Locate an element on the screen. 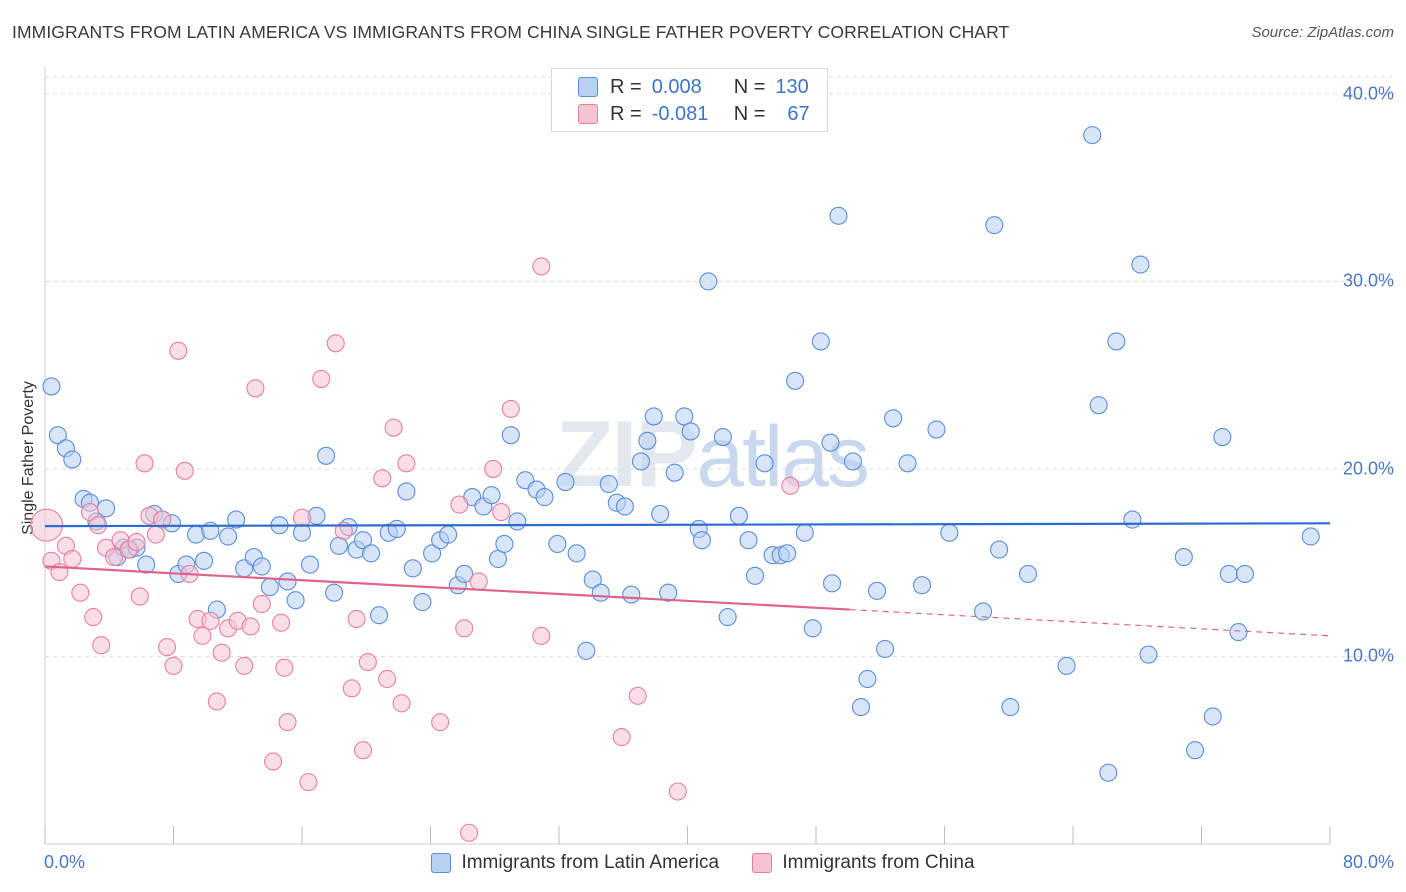  watermark-zip: ZIP is located at coordinates (627, 453).